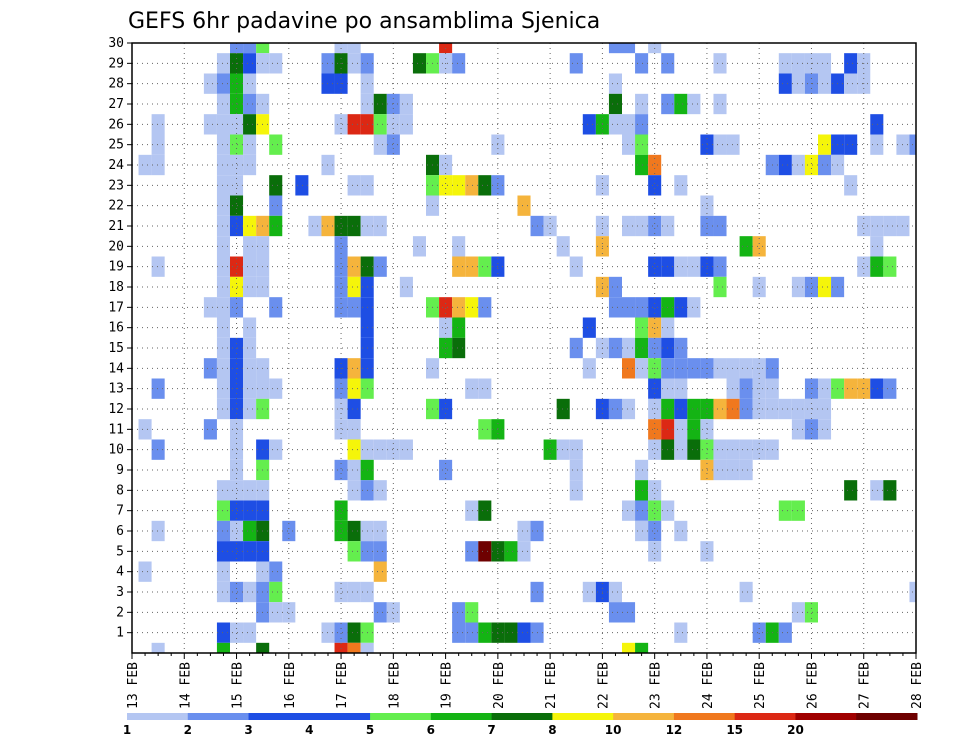 The width and height of the screenshot is (960, 742). Describe the element at coordinates (116, 124) in the screenshot. I see `y-tick-label: 26` at that location.